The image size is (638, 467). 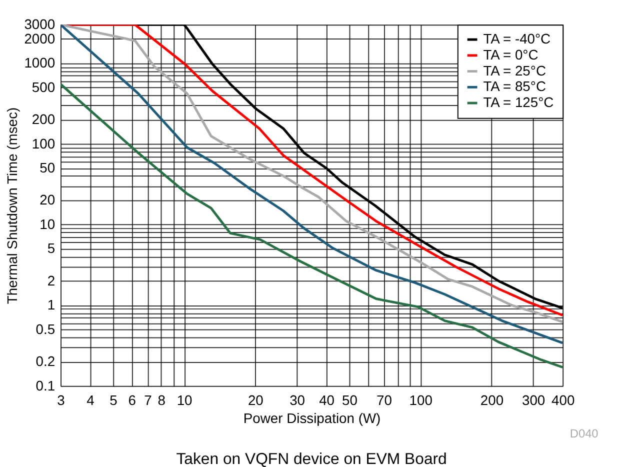 I want to click on x-tick-label: 20, so click(x=256, y=400).